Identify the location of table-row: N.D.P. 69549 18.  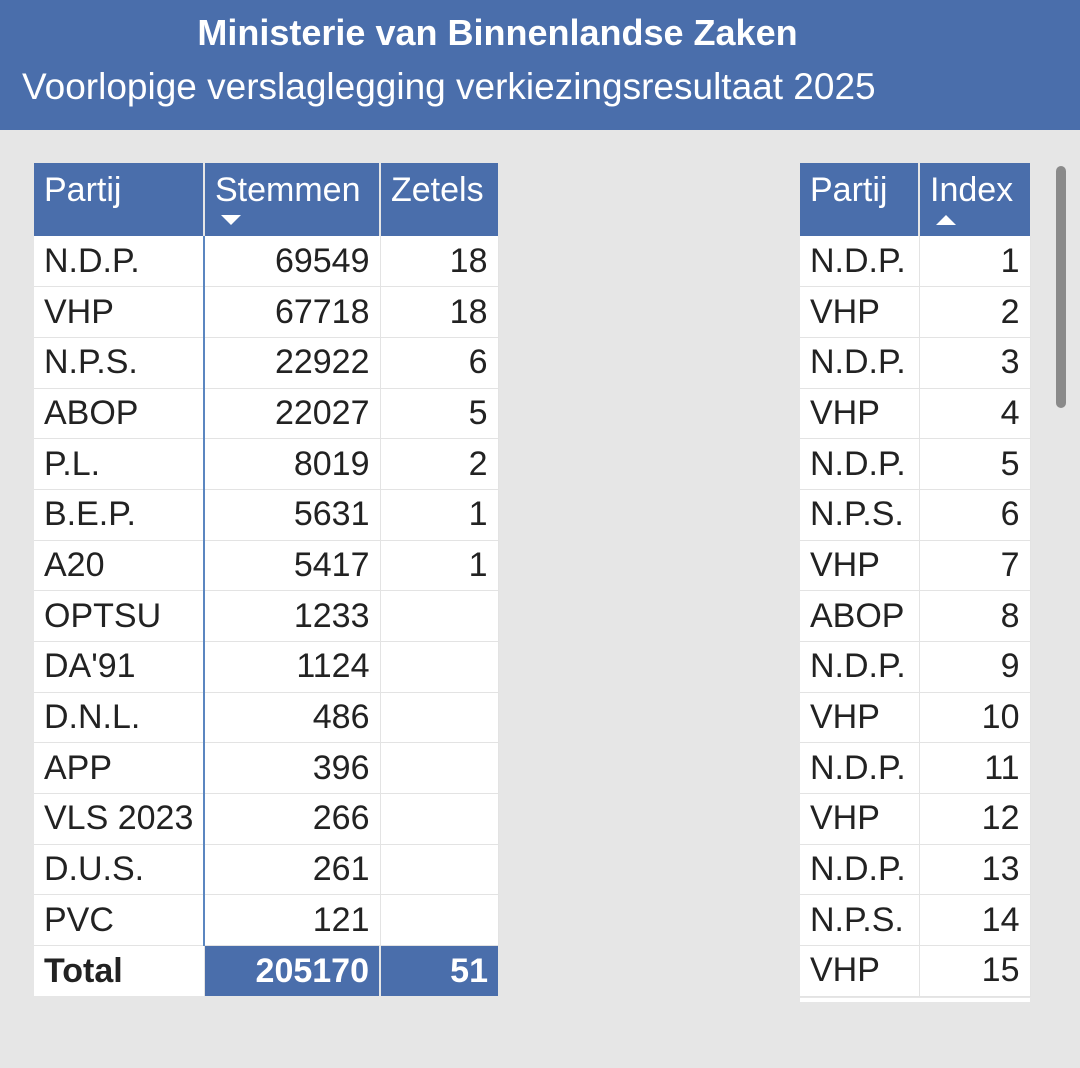
(266, 262).